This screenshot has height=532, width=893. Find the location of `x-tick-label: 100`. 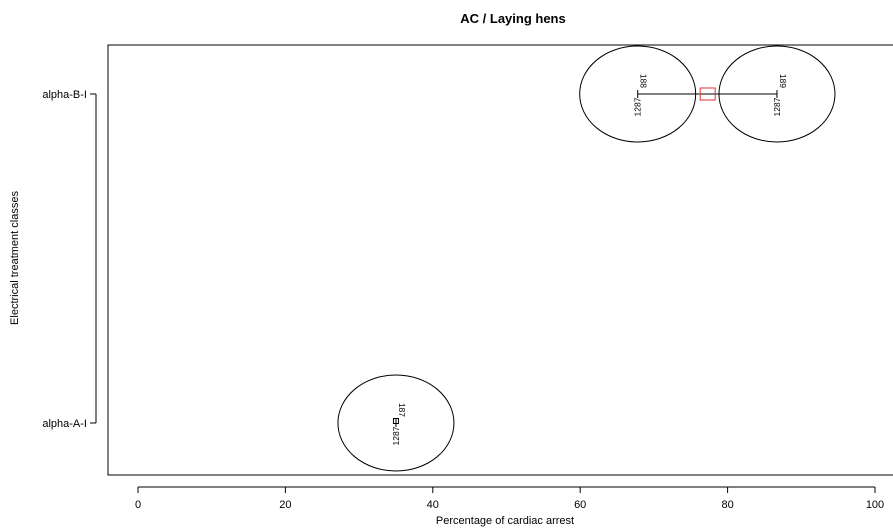

x-tick-label: 100 is located at coordinates (875, 505).